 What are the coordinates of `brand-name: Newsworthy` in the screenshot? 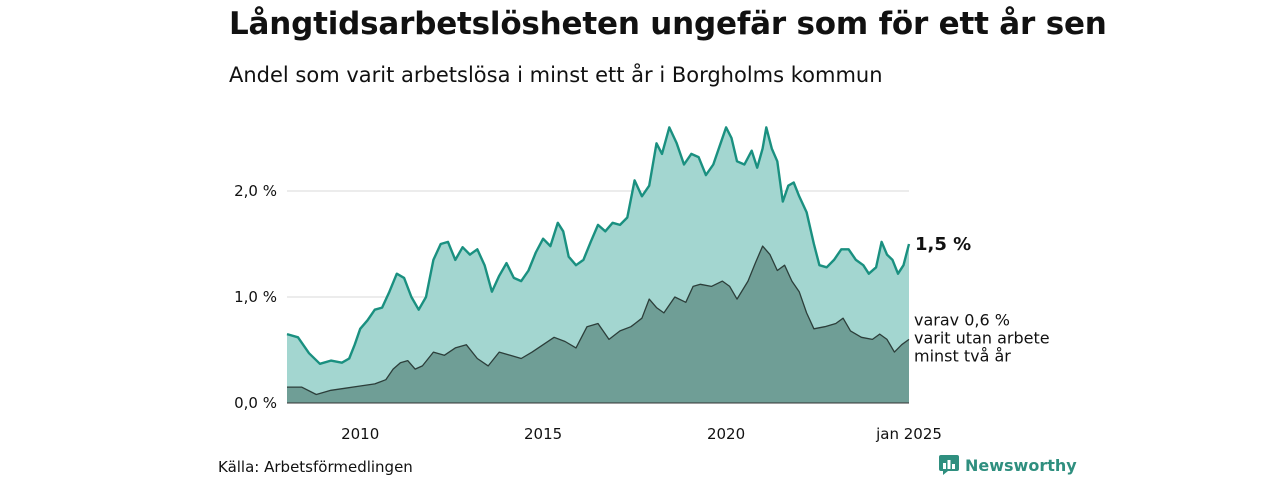 It's located at (1021, 465).